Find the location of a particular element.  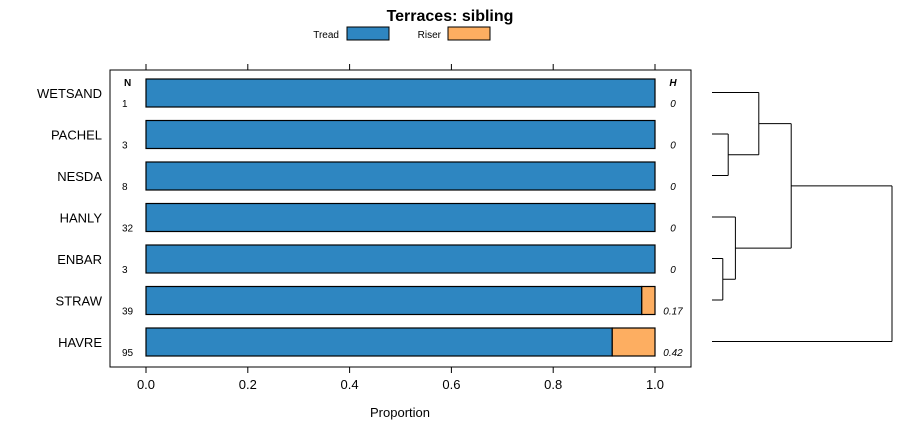

bar-nesda-tread is located at coordinates (400, 176).